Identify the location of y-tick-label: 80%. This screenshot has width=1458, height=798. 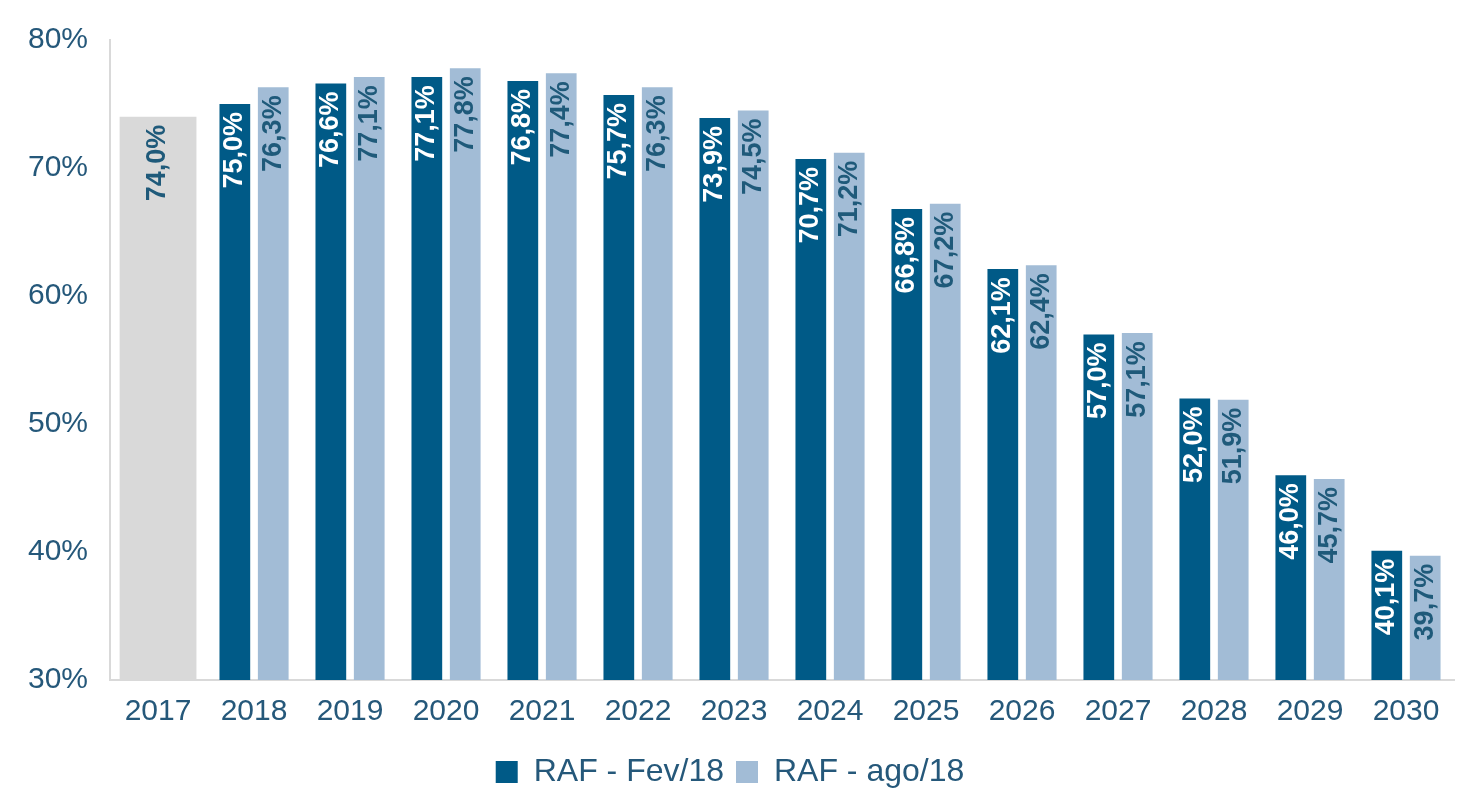
(58, 38).